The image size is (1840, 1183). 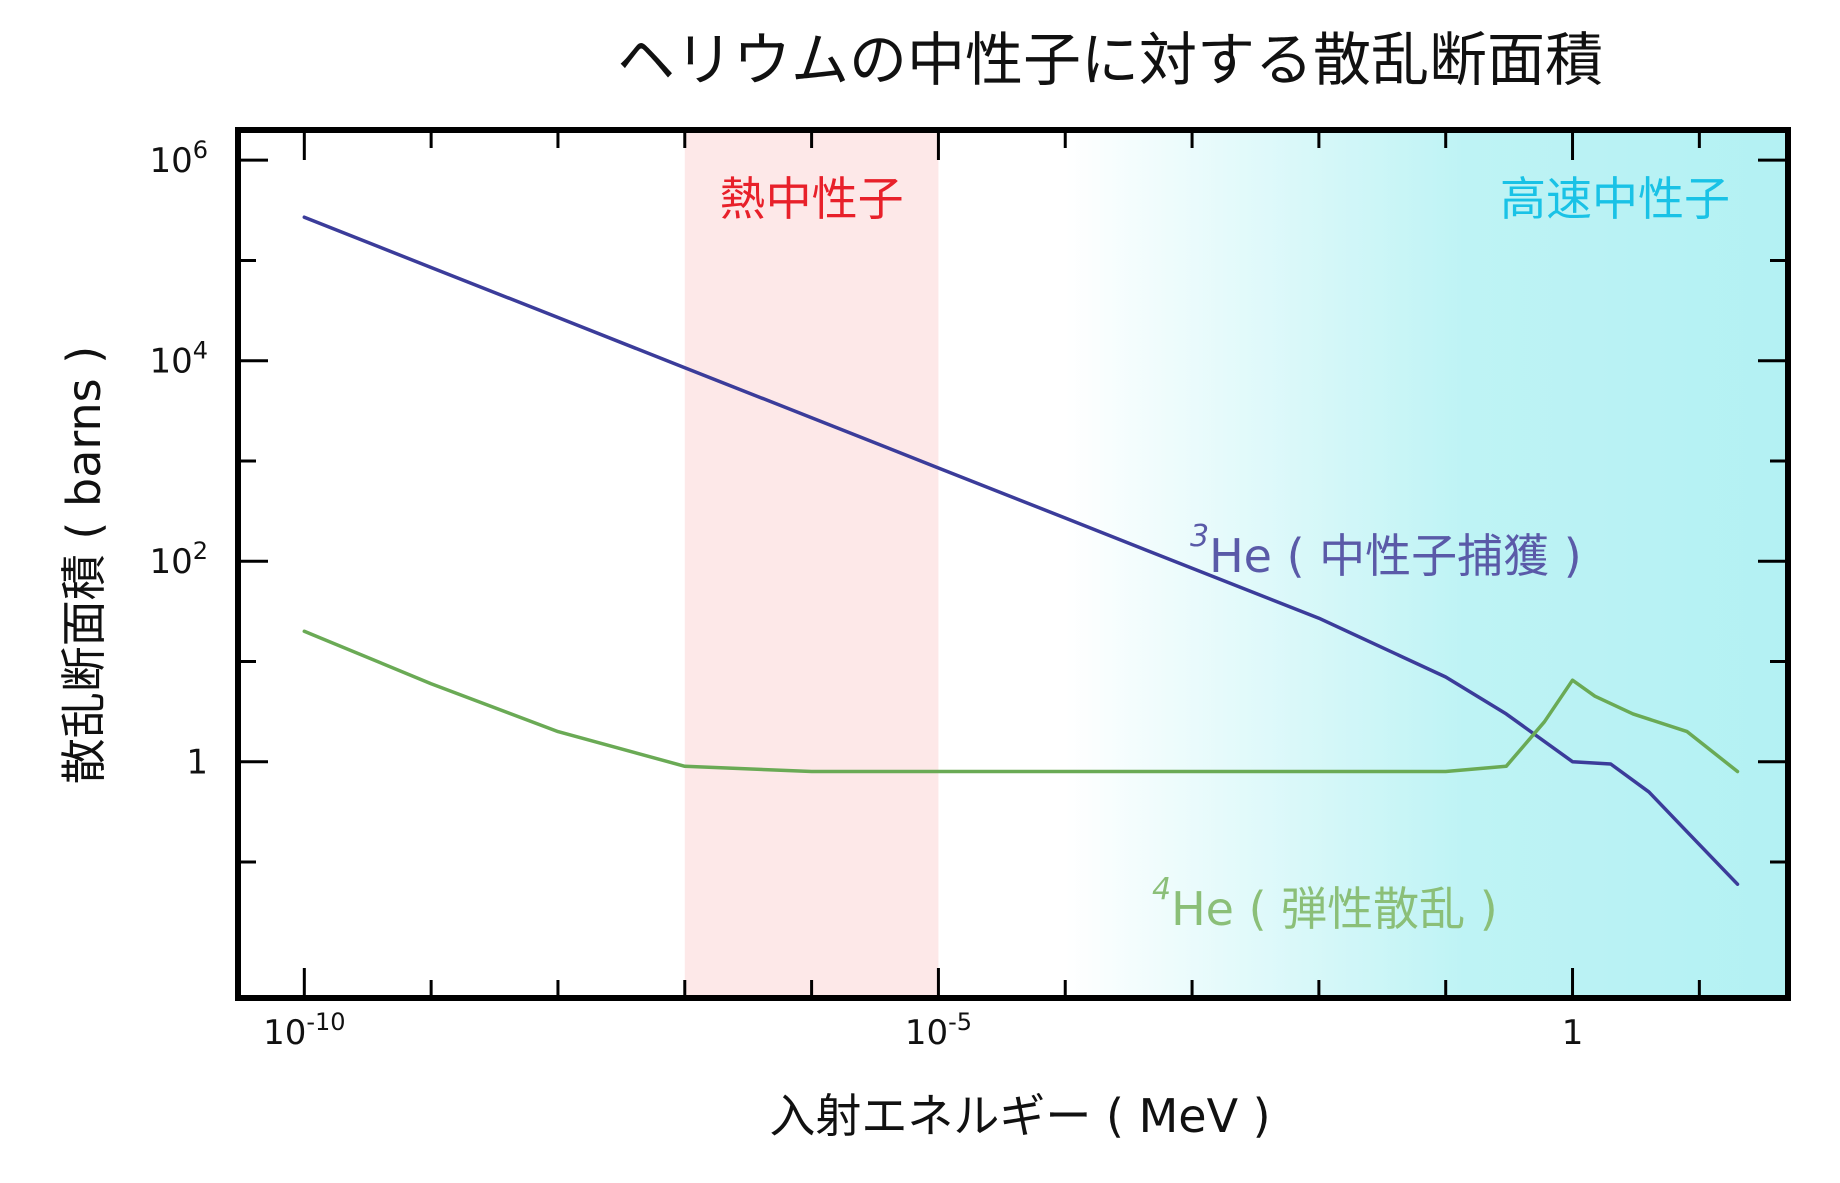 I want to click on x-tick-label: 10-10, so click(x=304, y=1030).